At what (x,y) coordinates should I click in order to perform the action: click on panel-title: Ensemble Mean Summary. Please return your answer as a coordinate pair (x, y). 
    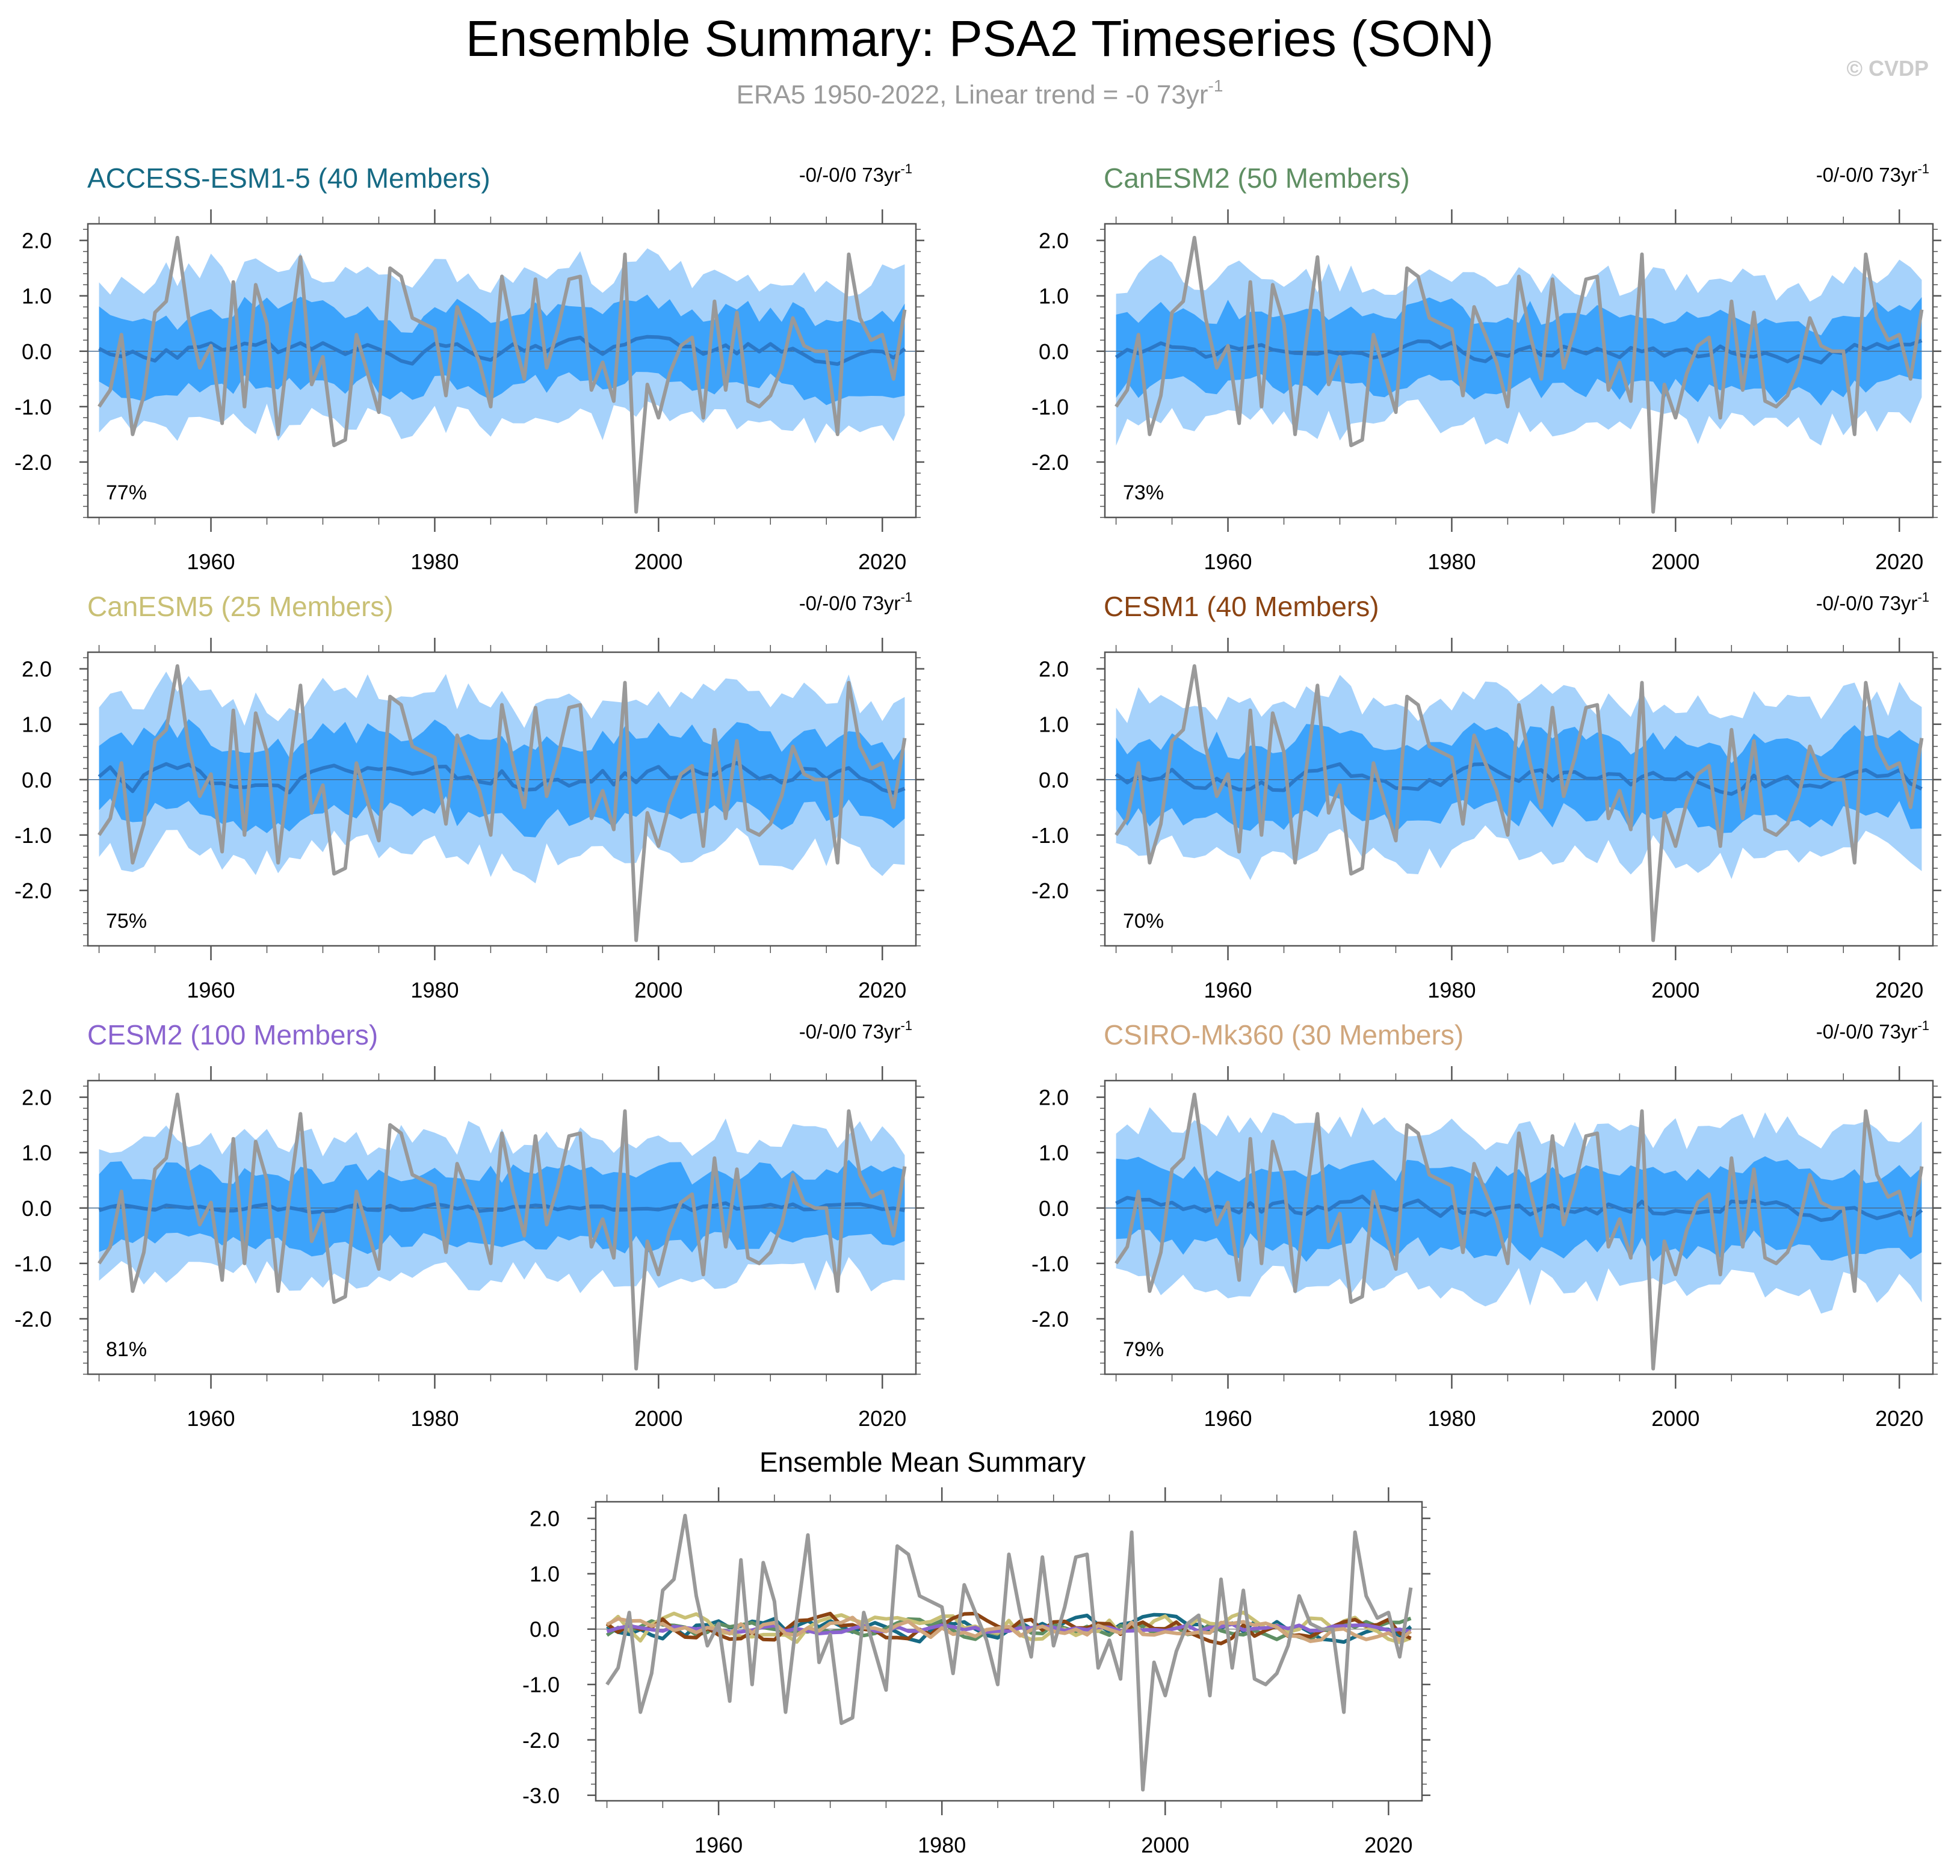
    Looking at the image, I should click on (922, 1462).